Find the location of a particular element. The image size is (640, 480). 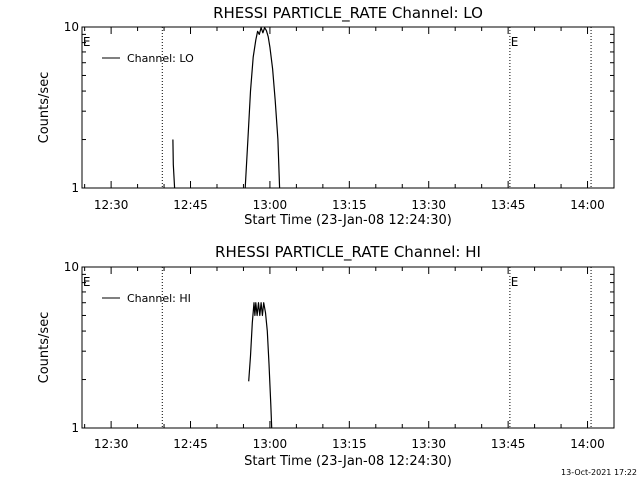

legend-label: Channel: HI is located at coordinates (159, 298).